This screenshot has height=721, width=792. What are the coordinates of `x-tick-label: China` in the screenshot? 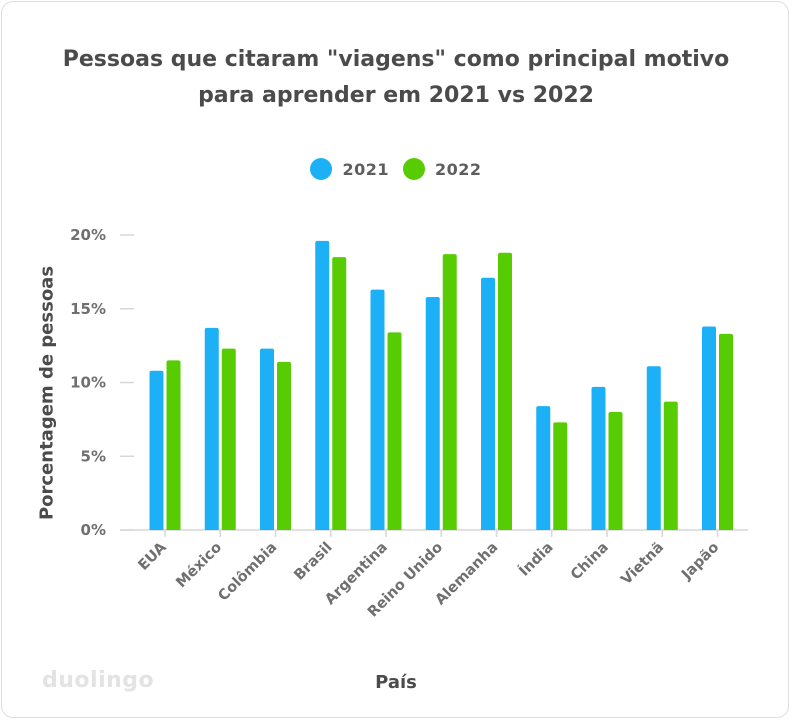 It's located at (590, 562).